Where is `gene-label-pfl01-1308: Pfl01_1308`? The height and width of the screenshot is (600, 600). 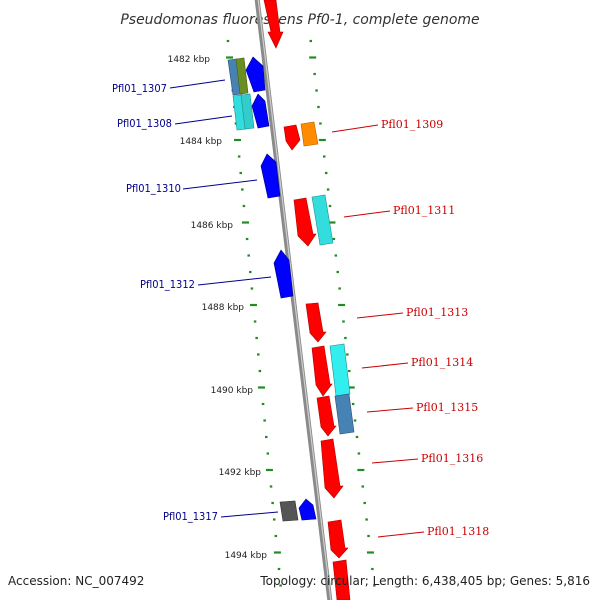
gene-label-pfl01-1308: Pfl01_1308 is located at coordinates (144, 123).